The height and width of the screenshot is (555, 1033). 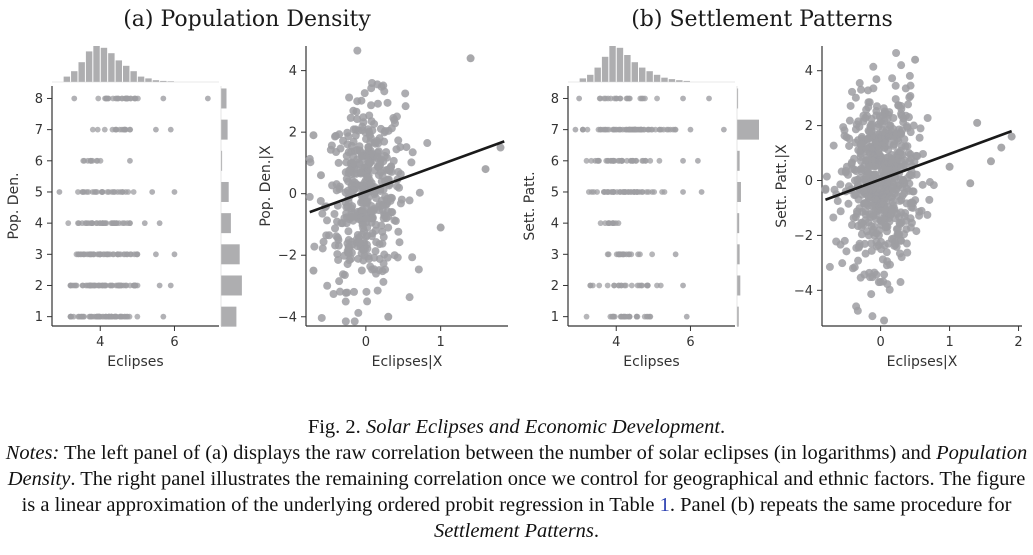 I want to click on y-tick-label: 8, so click(x=39, y=99).